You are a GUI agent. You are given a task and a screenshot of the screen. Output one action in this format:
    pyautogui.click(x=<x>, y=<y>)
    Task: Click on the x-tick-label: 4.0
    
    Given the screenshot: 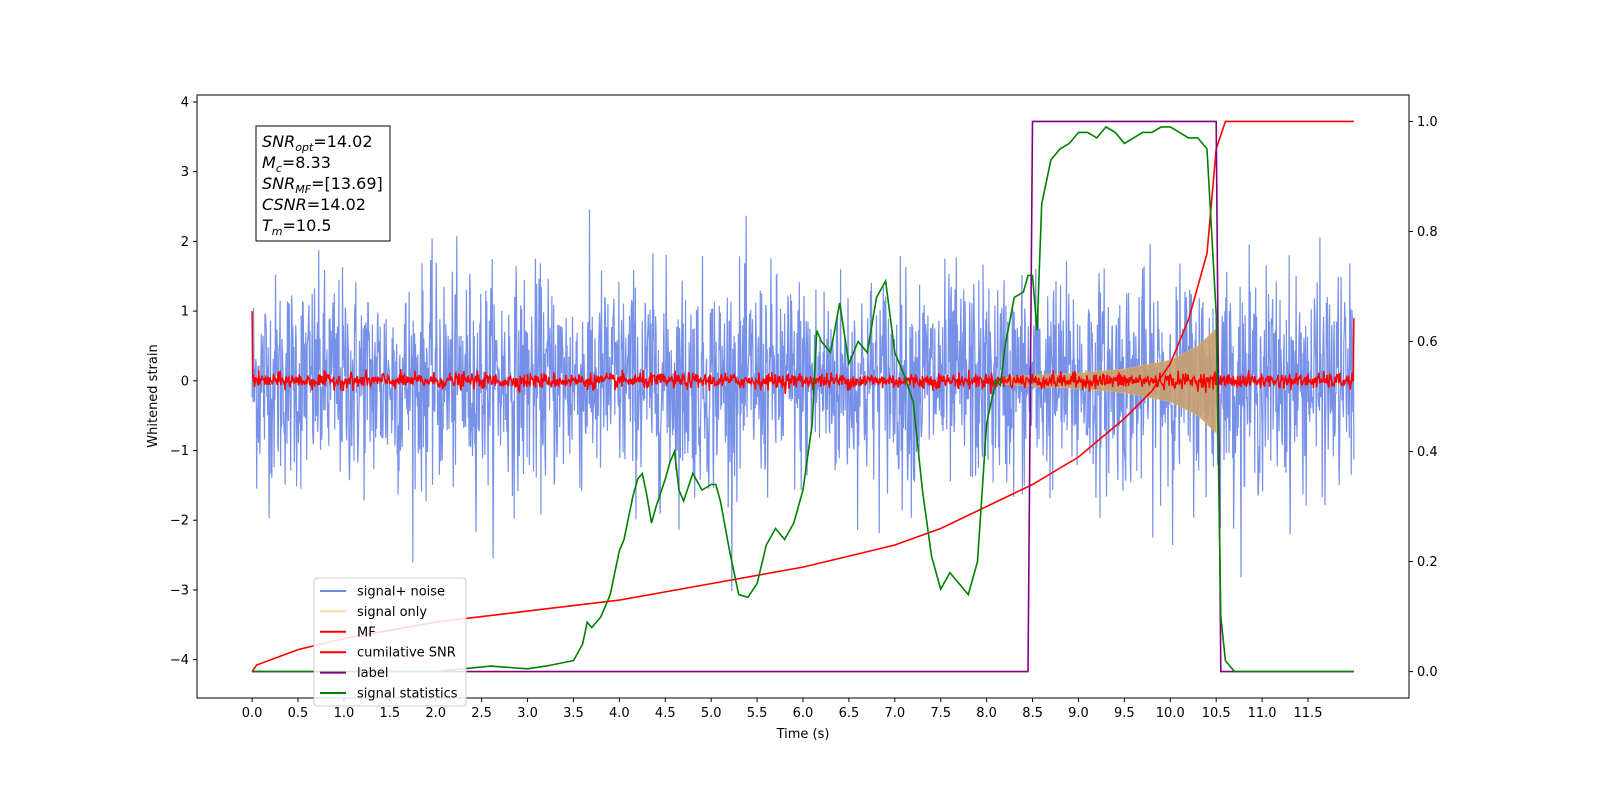 What is the action you would take?
    pyautogui.click(x=619, y=713)
    